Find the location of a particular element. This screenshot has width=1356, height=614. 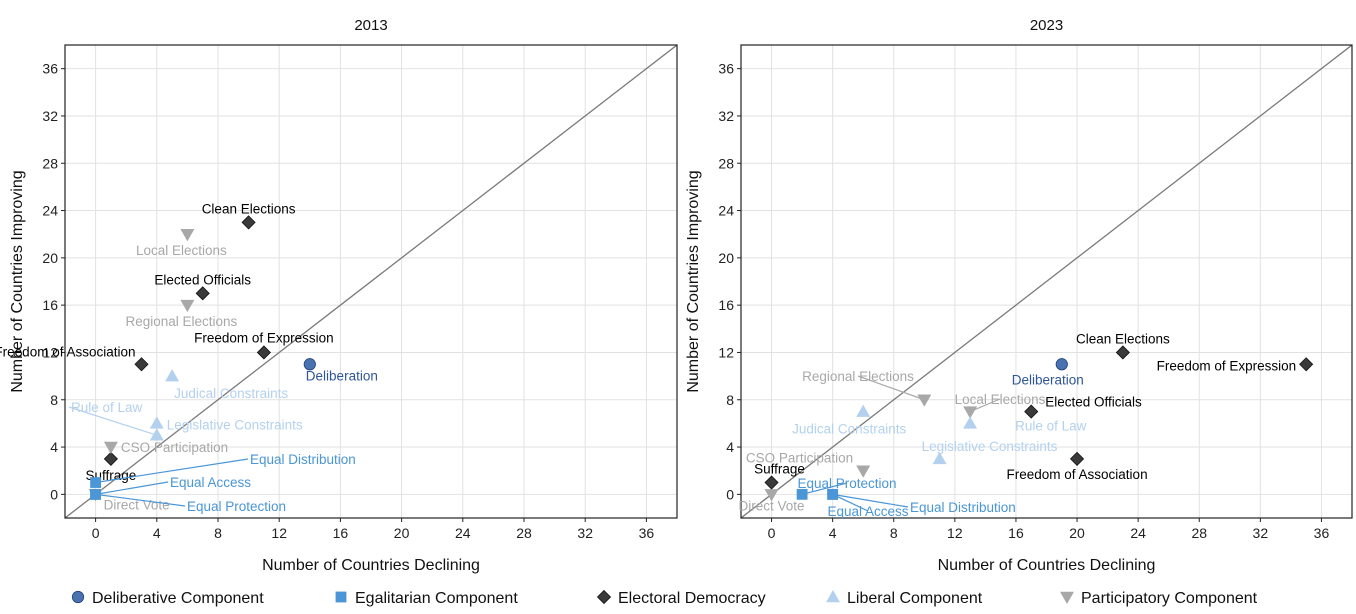

point-direct-vote is located at coordinates (771, 495).